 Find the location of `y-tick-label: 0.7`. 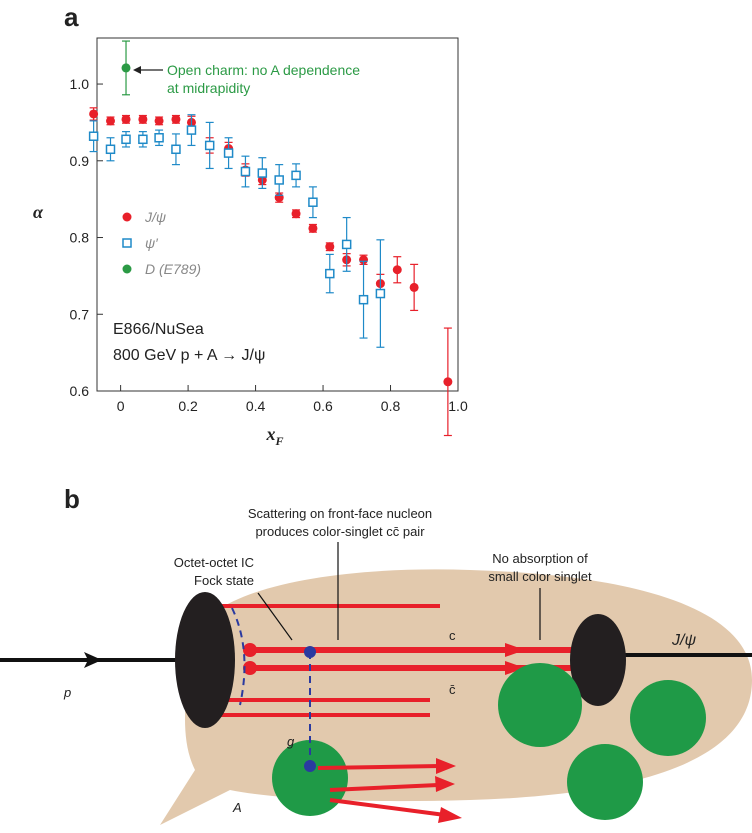

y-tick-label: 0.7 is located at coordinates (80, 314).